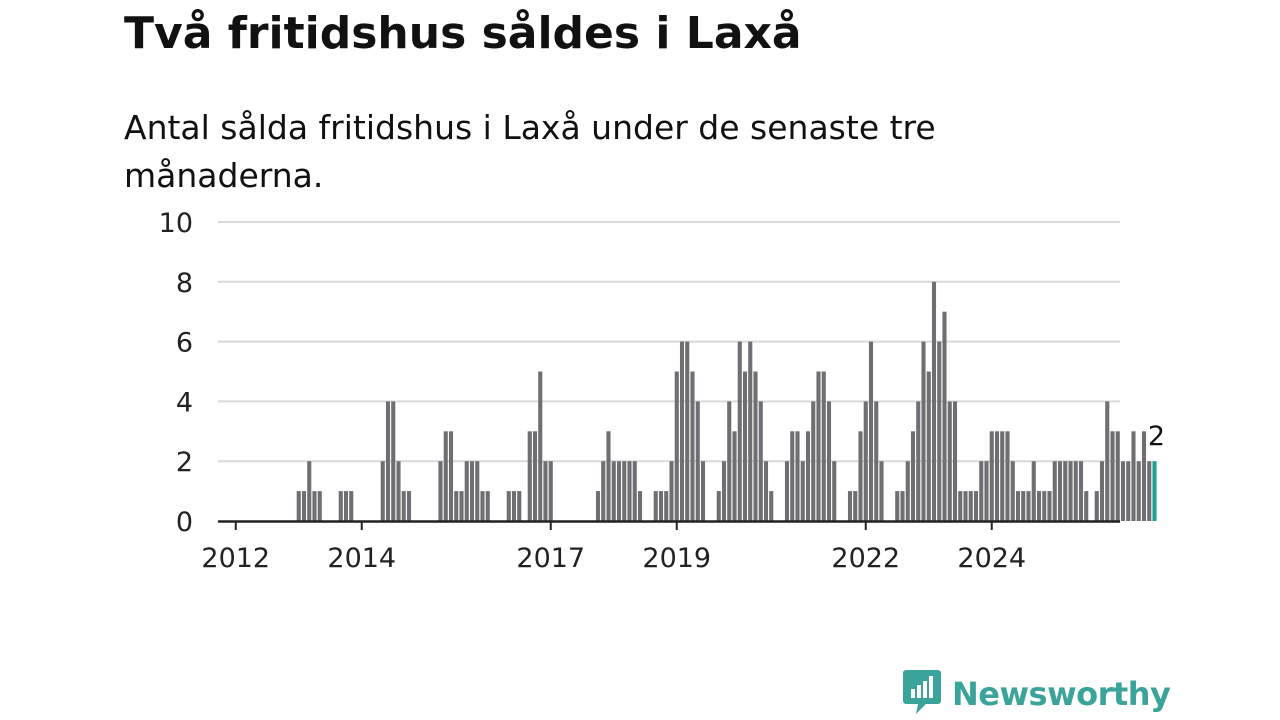 This screenshot has height=720, width=1280. Describe the element at coordinates (184, 462) in the screenshot. I see `y-tick-label: 2` at that location.